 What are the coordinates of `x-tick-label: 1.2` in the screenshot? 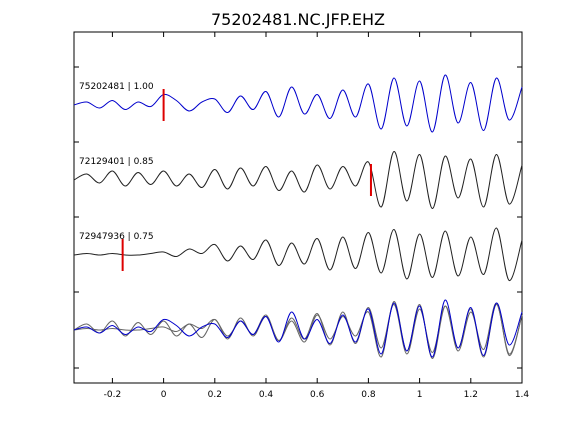 It's located at (471, 395).